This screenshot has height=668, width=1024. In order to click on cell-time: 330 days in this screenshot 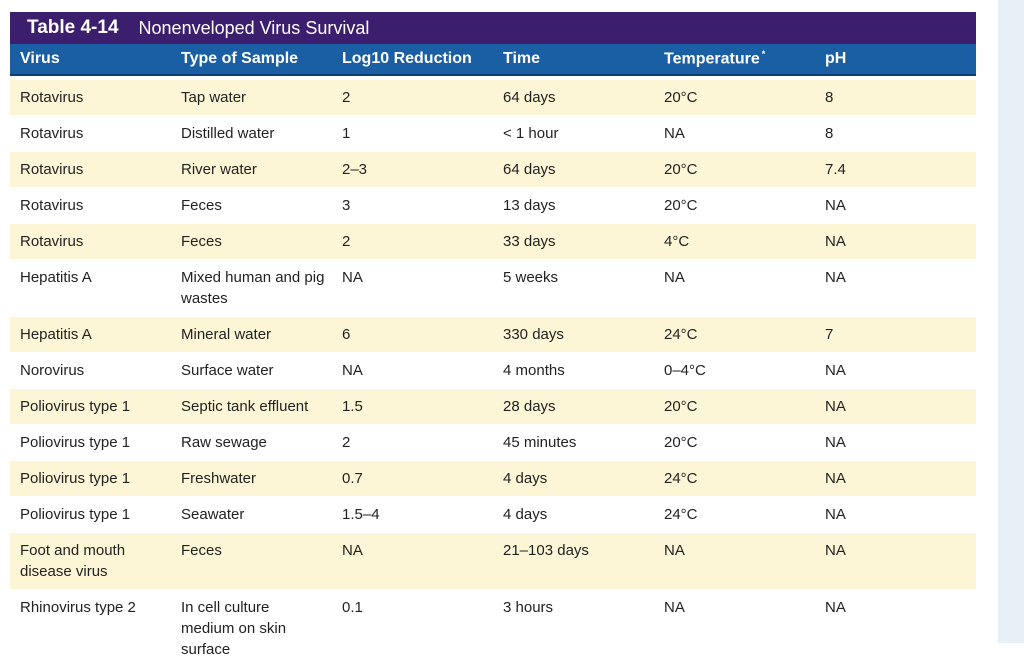, I will do `click(533, 334)`.